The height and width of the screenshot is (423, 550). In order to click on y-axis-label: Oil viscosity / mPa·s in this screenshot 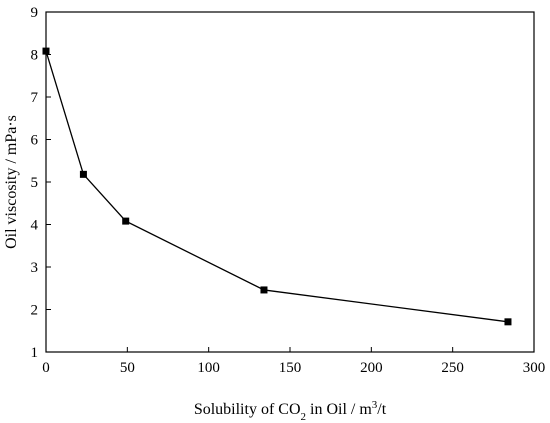, I will do `click(11, 182)`.